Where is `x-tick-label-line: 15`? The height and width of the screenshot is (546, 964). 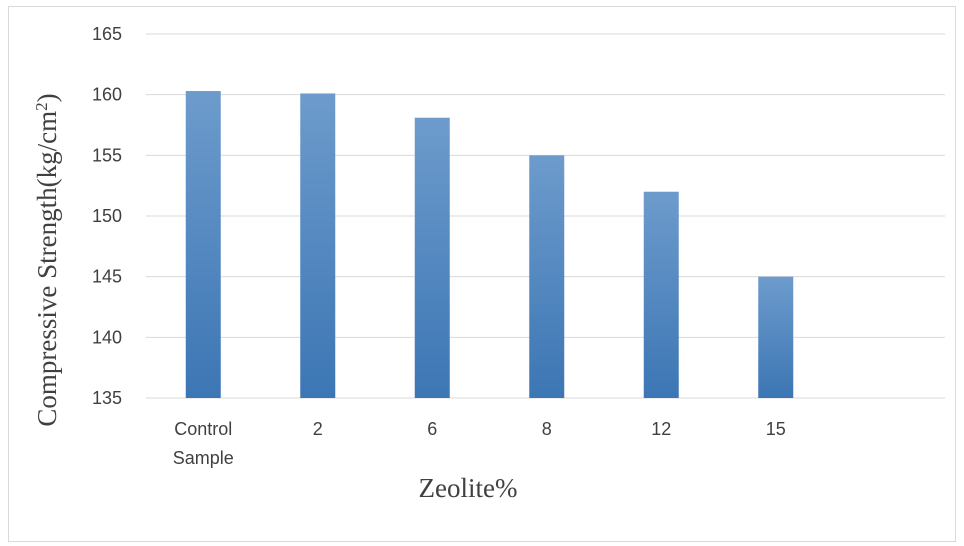
x-tick-label-line: 15 is located at coordinates (776, 429).